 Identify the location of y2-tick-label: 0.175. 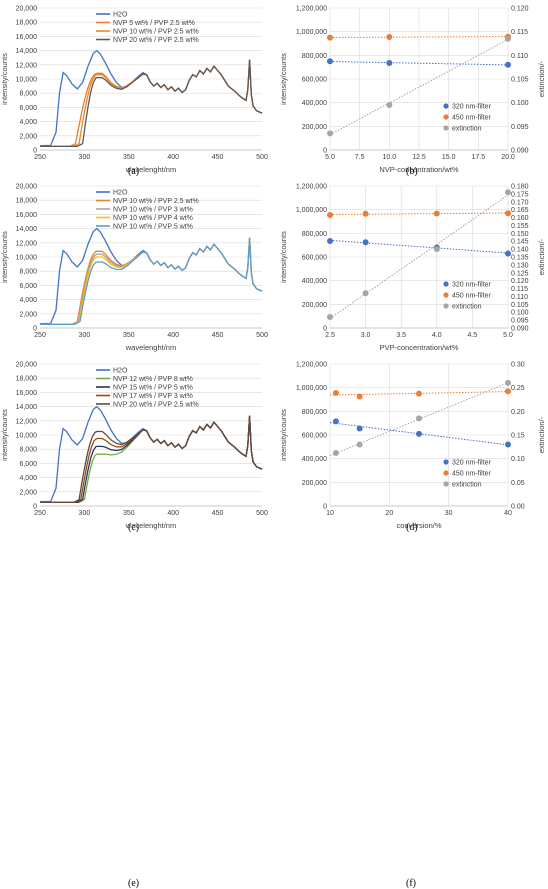
(520, 194).